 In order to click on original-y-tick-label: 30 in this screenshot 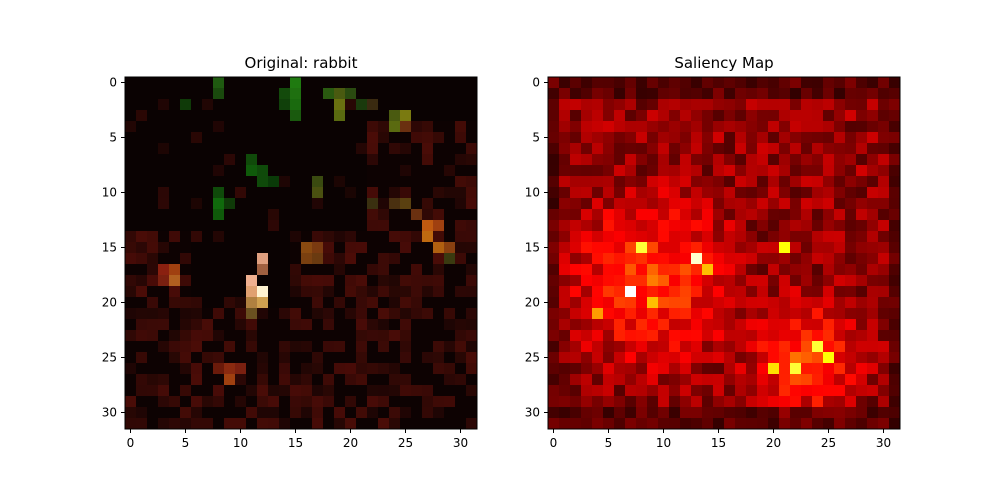, I will do `click(109, 413)`.